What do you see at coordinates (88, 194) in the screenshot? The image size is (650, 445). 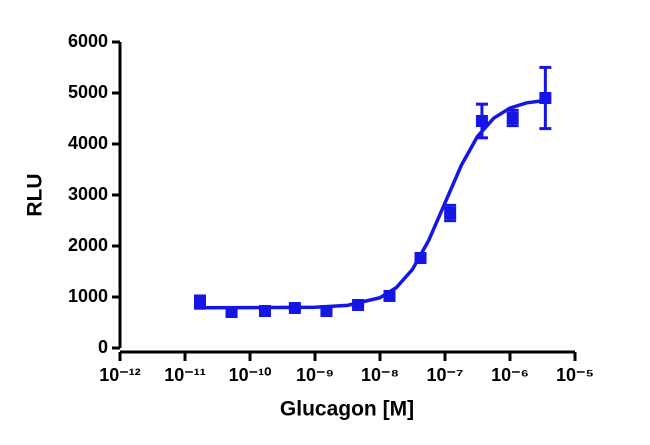 I see `y-tick-label: 3000` at bounding box center [88, 194].